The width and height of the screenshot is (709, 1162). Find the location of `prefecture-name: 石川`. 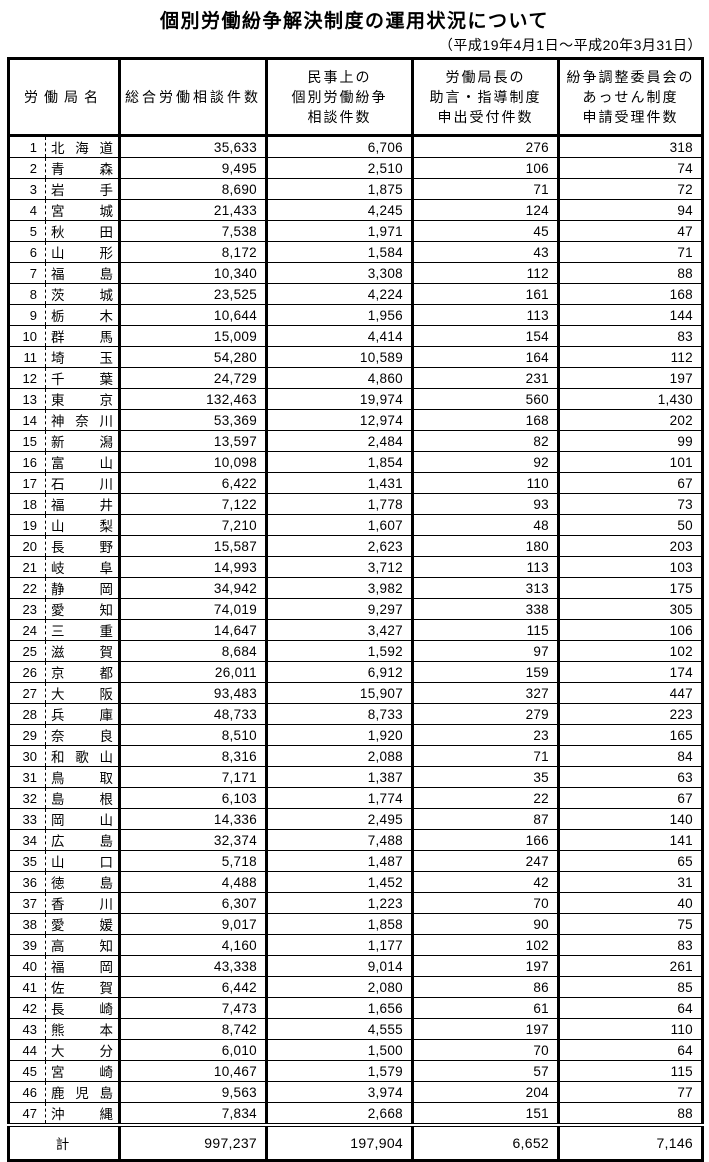

prefecture-name: 石川 is located at coordinates (82, 483).